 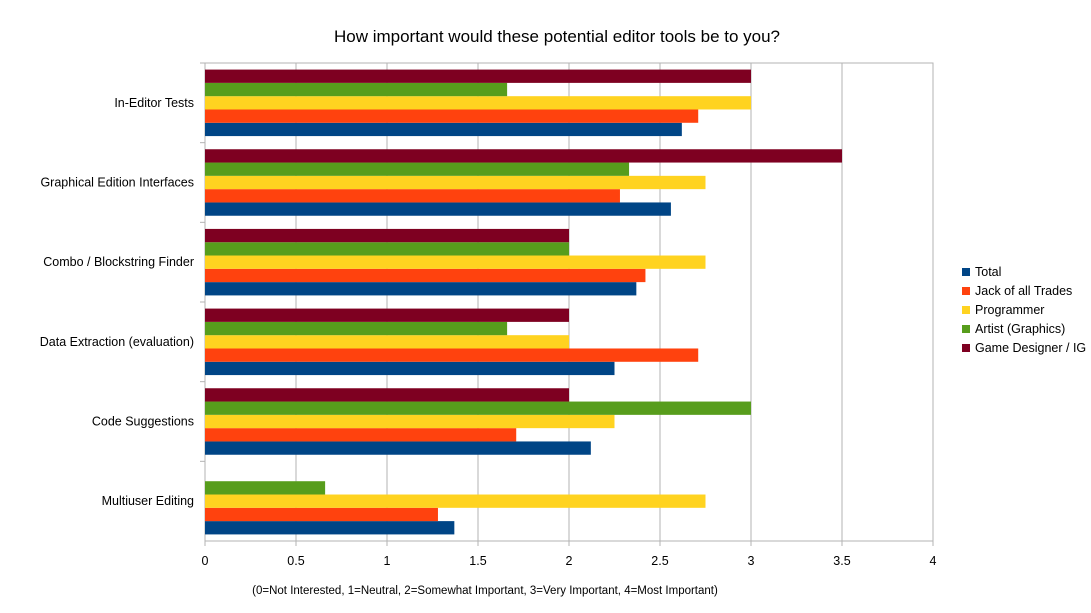 I want to click on x-tick-label: 3.5, so click(x=841, y=561).